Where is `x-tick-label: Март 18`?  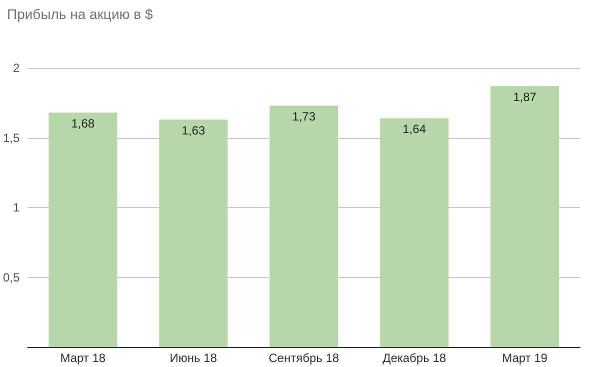 x-tick-label: Март 18 is located at coordinates (83, 358).